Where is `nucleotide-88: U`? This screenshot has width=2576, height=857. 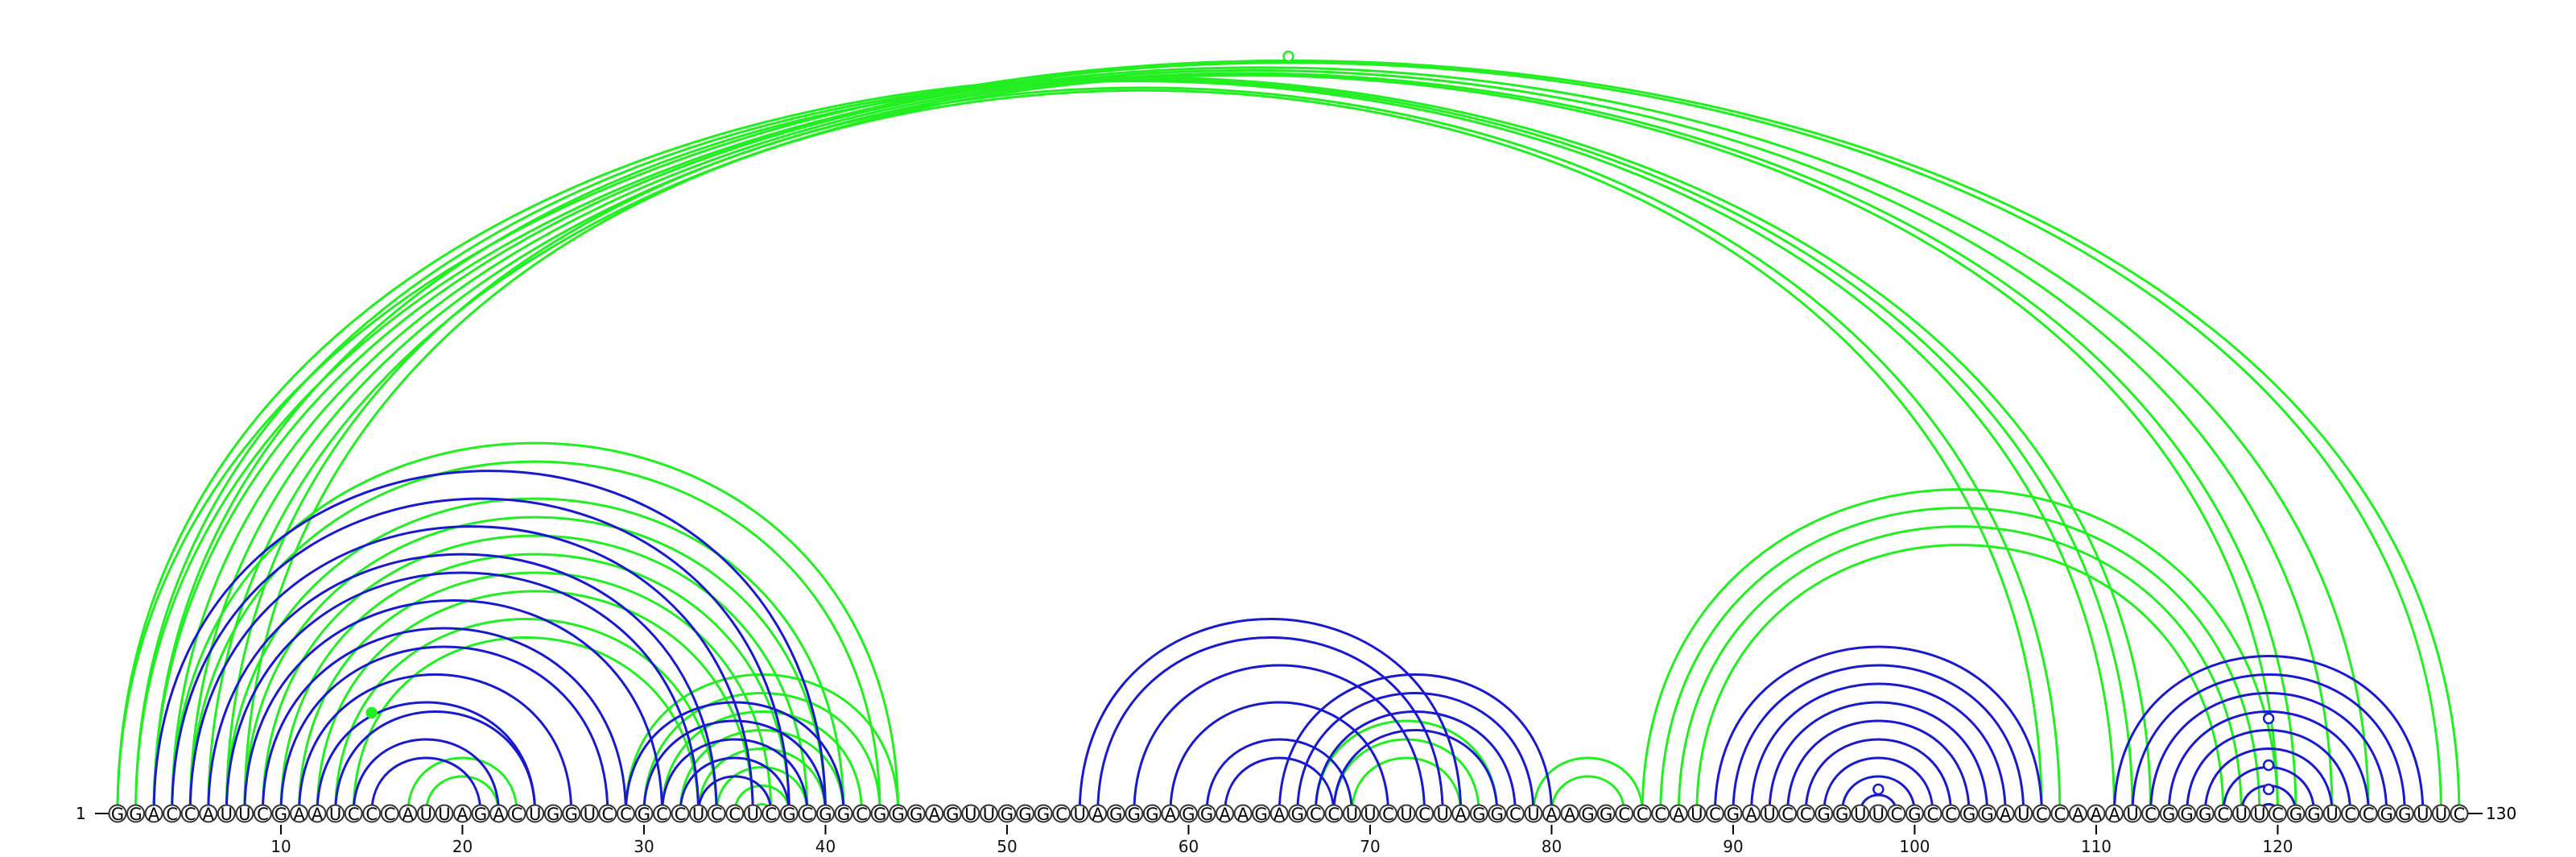 nucleotide-88: U is located at coordinates (1697, 814).